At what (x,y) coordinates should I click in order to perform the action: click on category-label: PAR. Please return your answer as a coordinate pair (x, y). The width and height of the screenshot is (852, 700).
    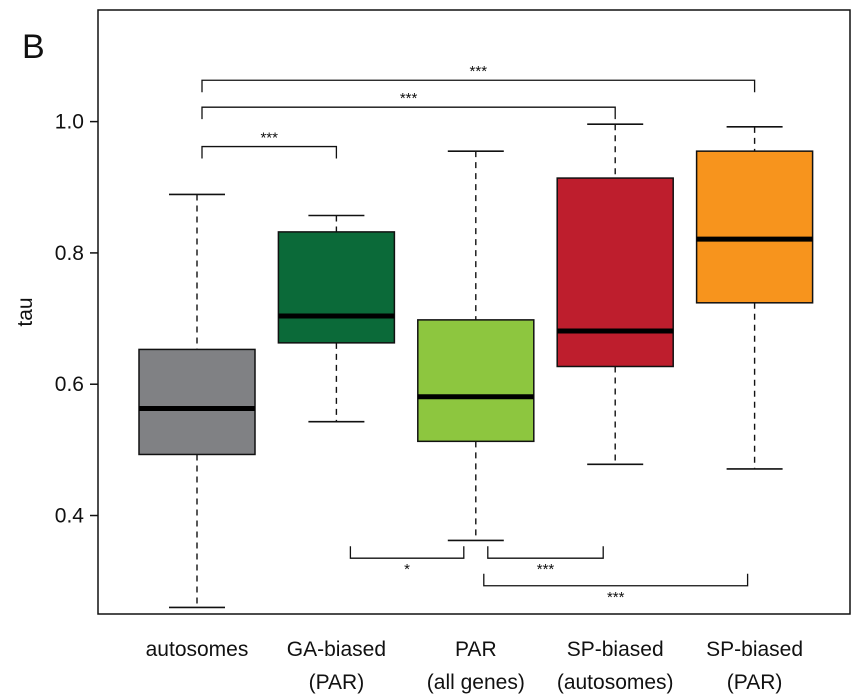
    Looking at the image, I should click on (476, 649).